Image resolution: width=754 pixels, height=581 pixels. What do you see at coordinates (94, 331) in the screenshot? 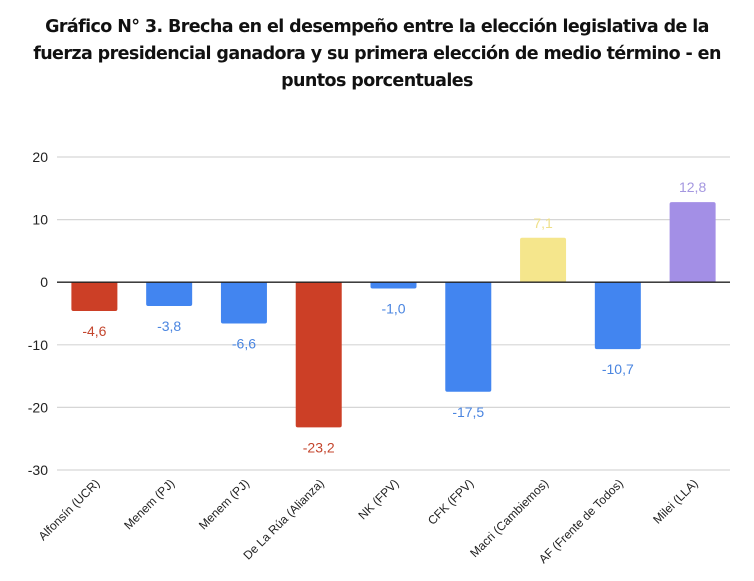
I see `data-label: -4,6` at bounding box center [94, 331].